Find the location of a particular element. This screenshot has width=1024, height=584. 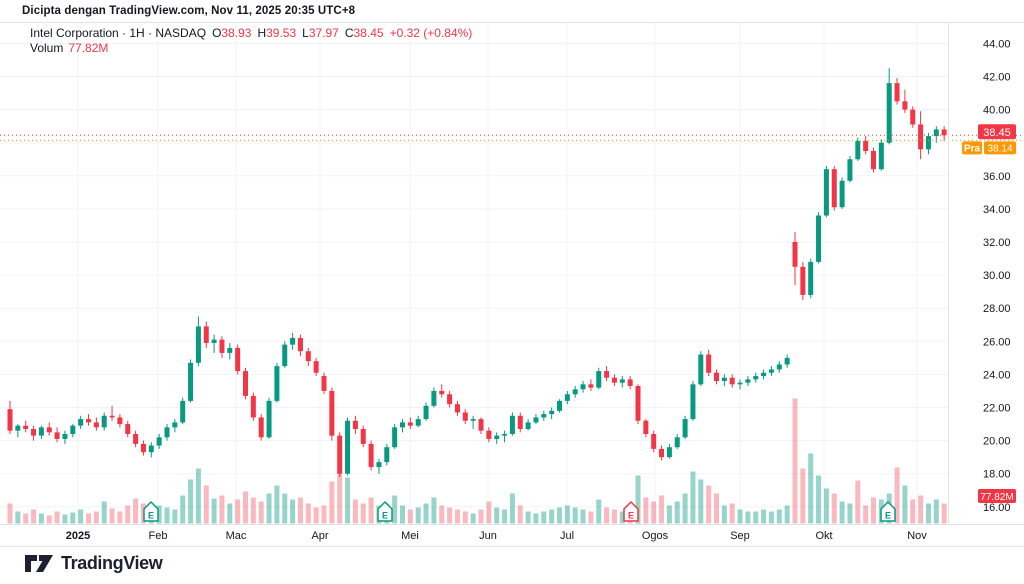

time-axis: 2025 Feb Mac Apr Mei Jun Jul Ogos Sep Okt Nov is located at coordinates (497, 536).